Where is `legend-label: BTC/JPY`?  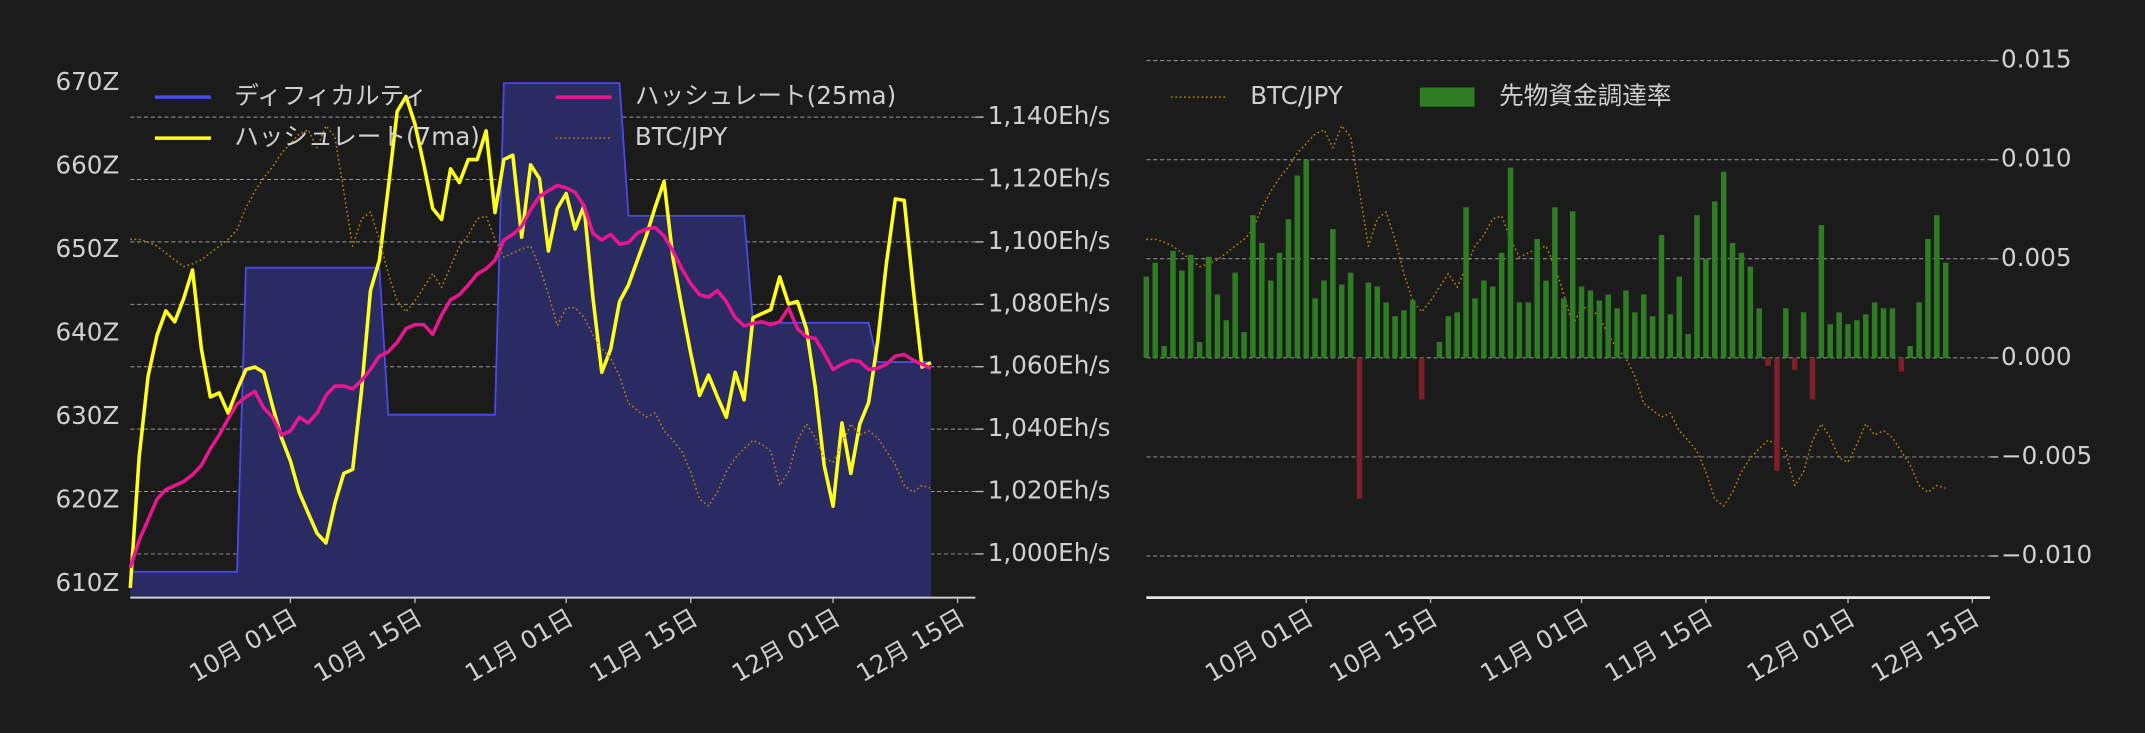 legend-label: BTC/JPY is located at coordinates (1297, 95).